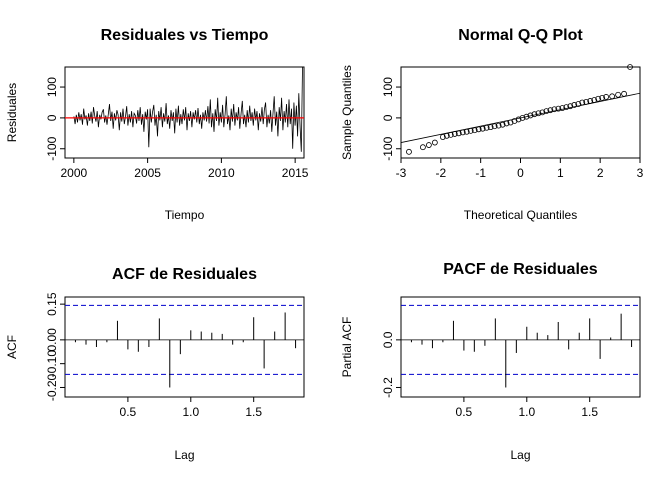 Image resolution: width=672 pixels, height=480 pixels. I want to click on chart-title: PACF de Residuales, so click(520, 269).